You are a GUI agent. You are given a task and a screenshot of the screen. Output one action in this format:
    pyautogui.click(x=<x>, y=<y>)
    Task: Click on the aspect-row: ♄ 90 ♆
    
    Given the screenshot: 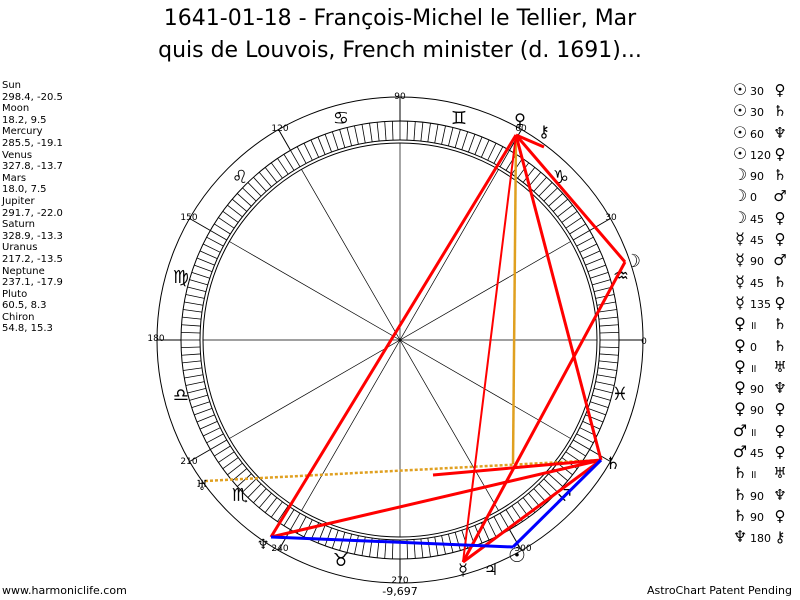 What is the action you would take?
    pyautogui.click(x=759, y=495)
    